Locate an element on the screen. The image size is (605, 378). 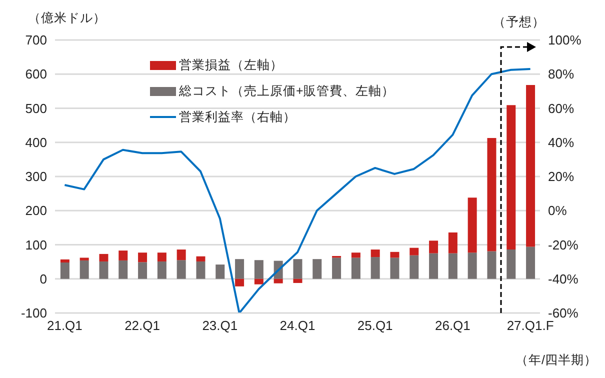
y2-tick-label: 100% is located at coordinates (565, 40).